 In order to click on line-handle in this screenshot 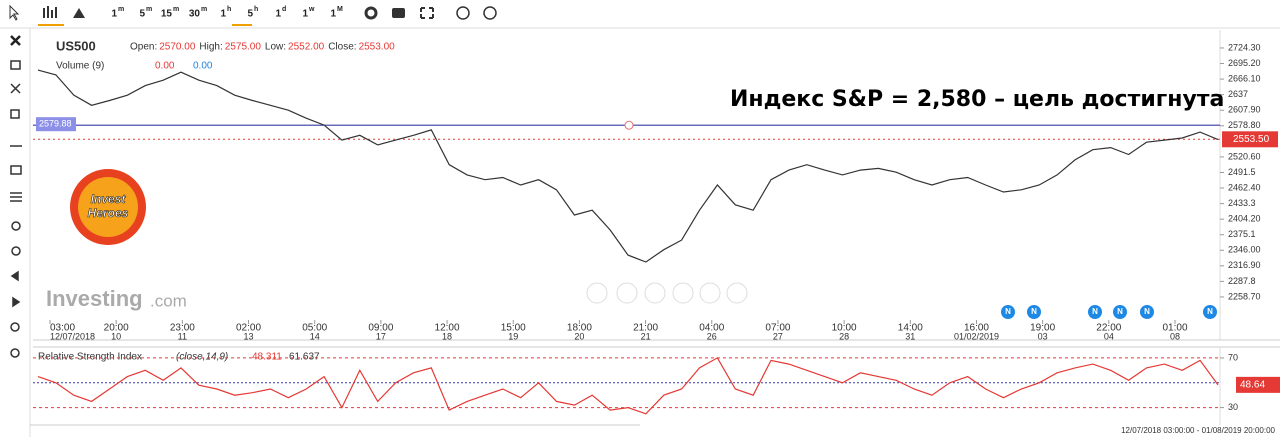, I will do `click(629, 125)`.